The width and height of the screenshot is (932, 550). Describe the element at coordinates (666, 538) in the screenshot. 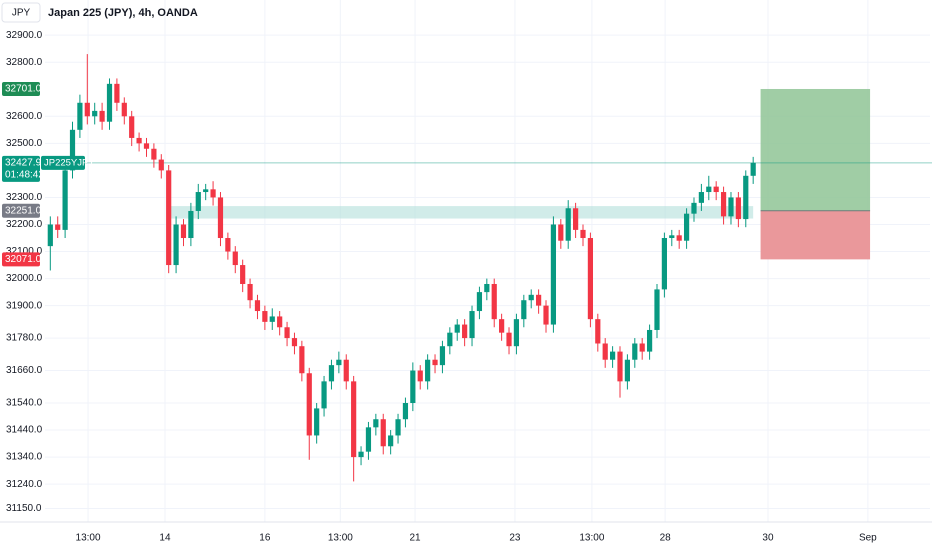

I see `x-tick-label: 28` at that location.